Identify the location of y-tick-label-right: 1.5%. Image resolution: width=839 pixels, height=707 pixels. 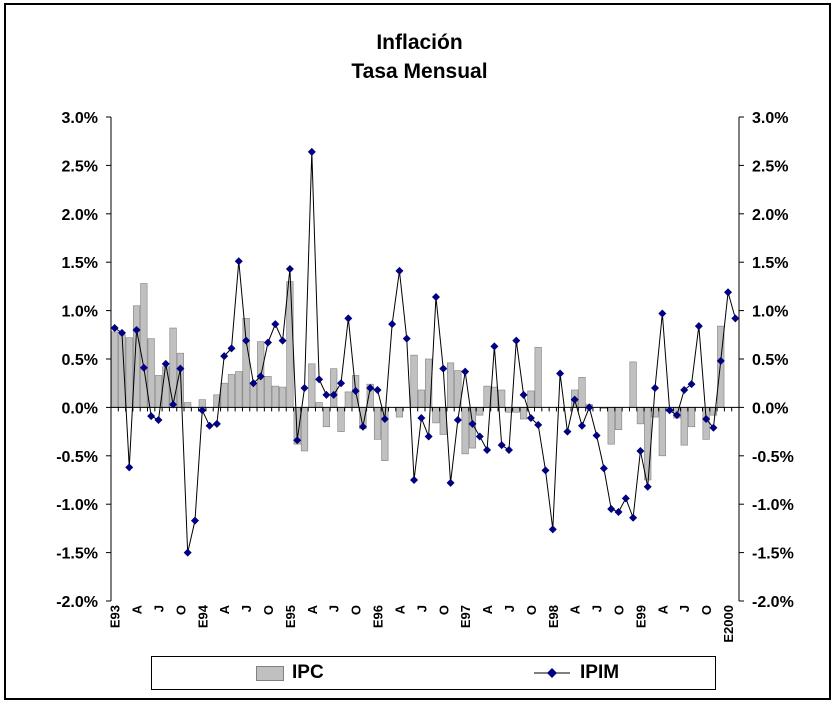
(770, 263).